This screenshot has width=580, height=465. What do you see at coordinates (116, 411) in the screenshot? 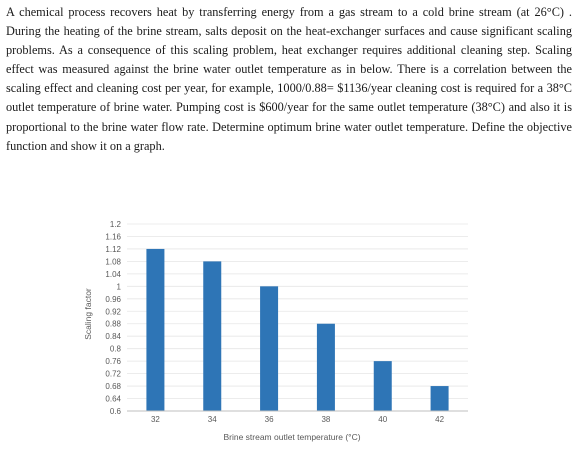
I see `y-tick-label: 0.6` at bounding box center [116, 411].